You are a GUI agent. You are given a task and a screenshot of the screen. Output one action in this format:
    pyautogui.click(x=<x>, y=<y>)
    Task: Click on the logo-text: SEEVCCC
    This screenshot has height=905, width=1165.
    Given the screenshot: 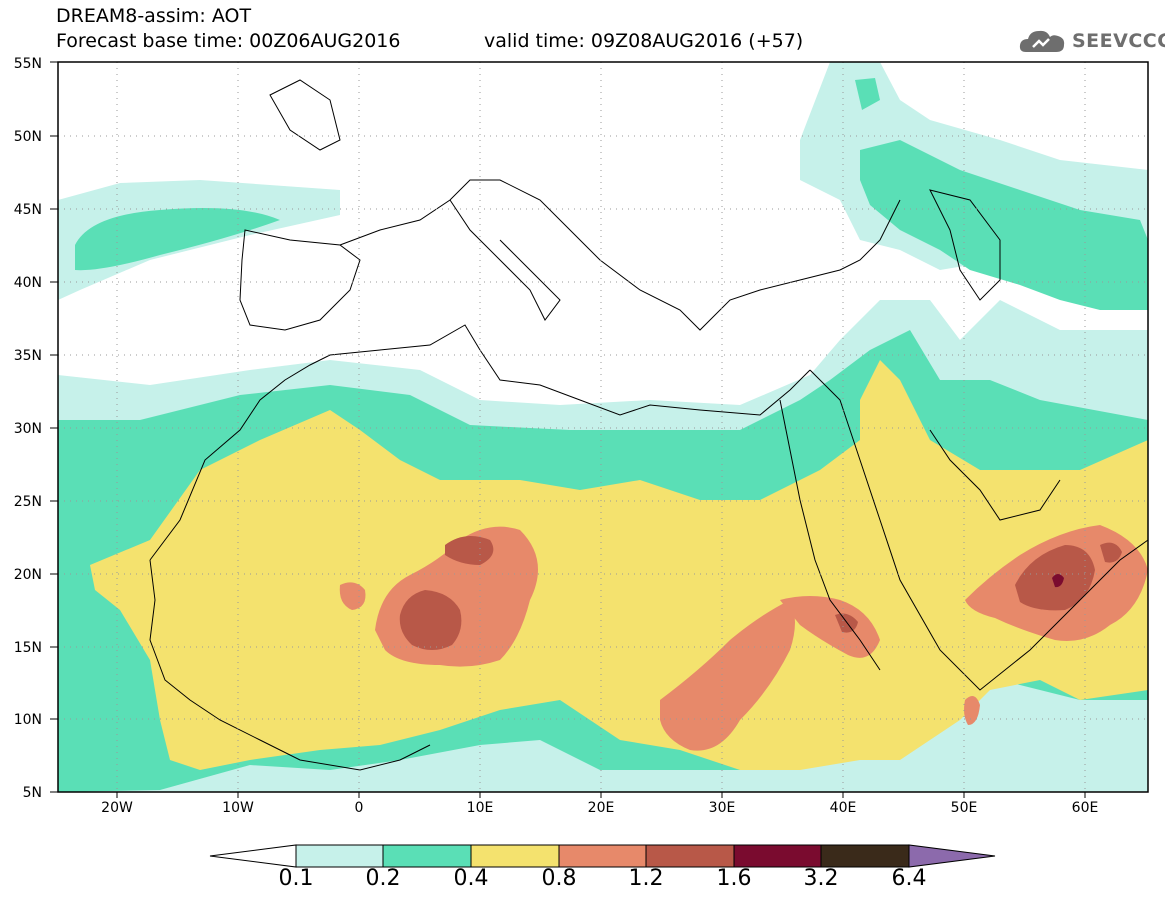 What is the action you would take?
    pyautogui.click(x=1118, y=41)
    